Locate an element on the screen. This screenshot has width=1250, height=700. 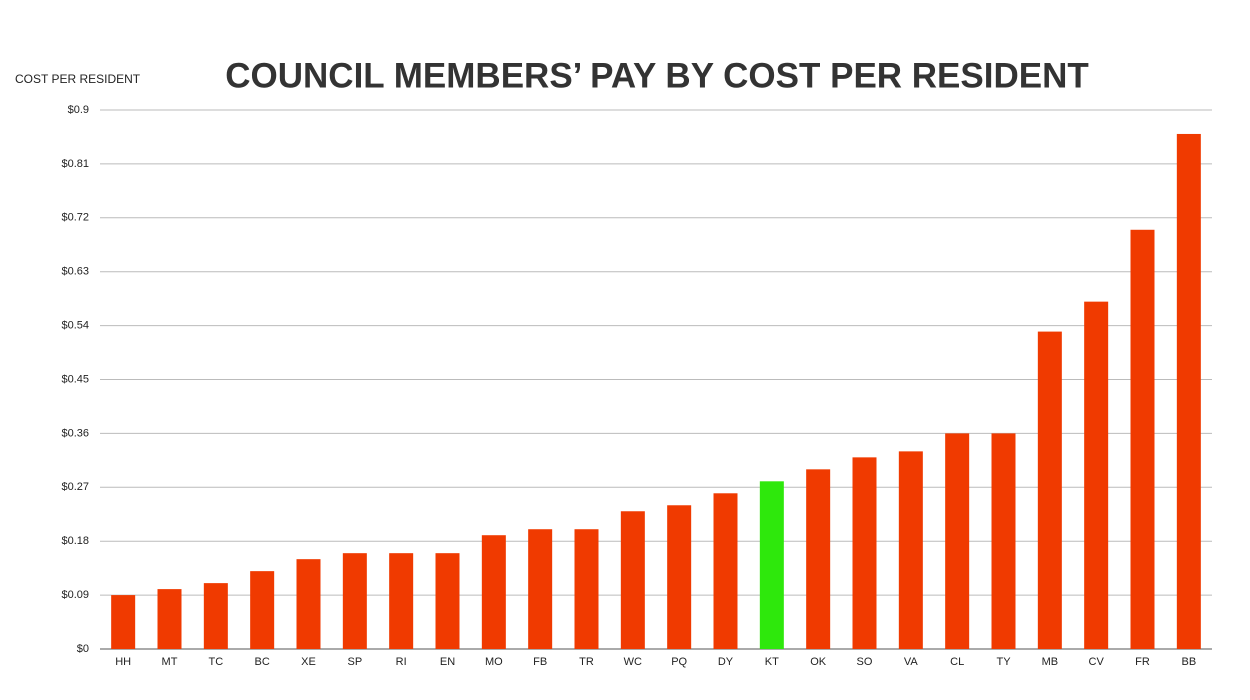
y-tick-label: $0.27 is located at coordinates (75, 487).